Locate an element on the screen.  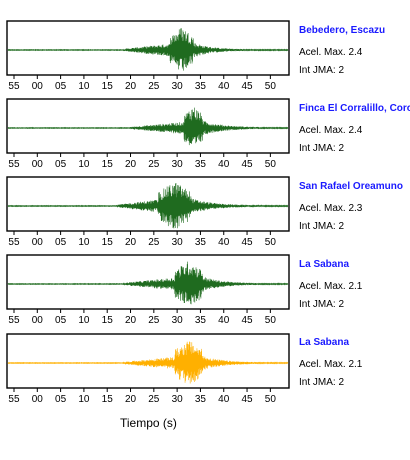
x-tick-label-1-3: 10 is located at coordinates (84, 86).